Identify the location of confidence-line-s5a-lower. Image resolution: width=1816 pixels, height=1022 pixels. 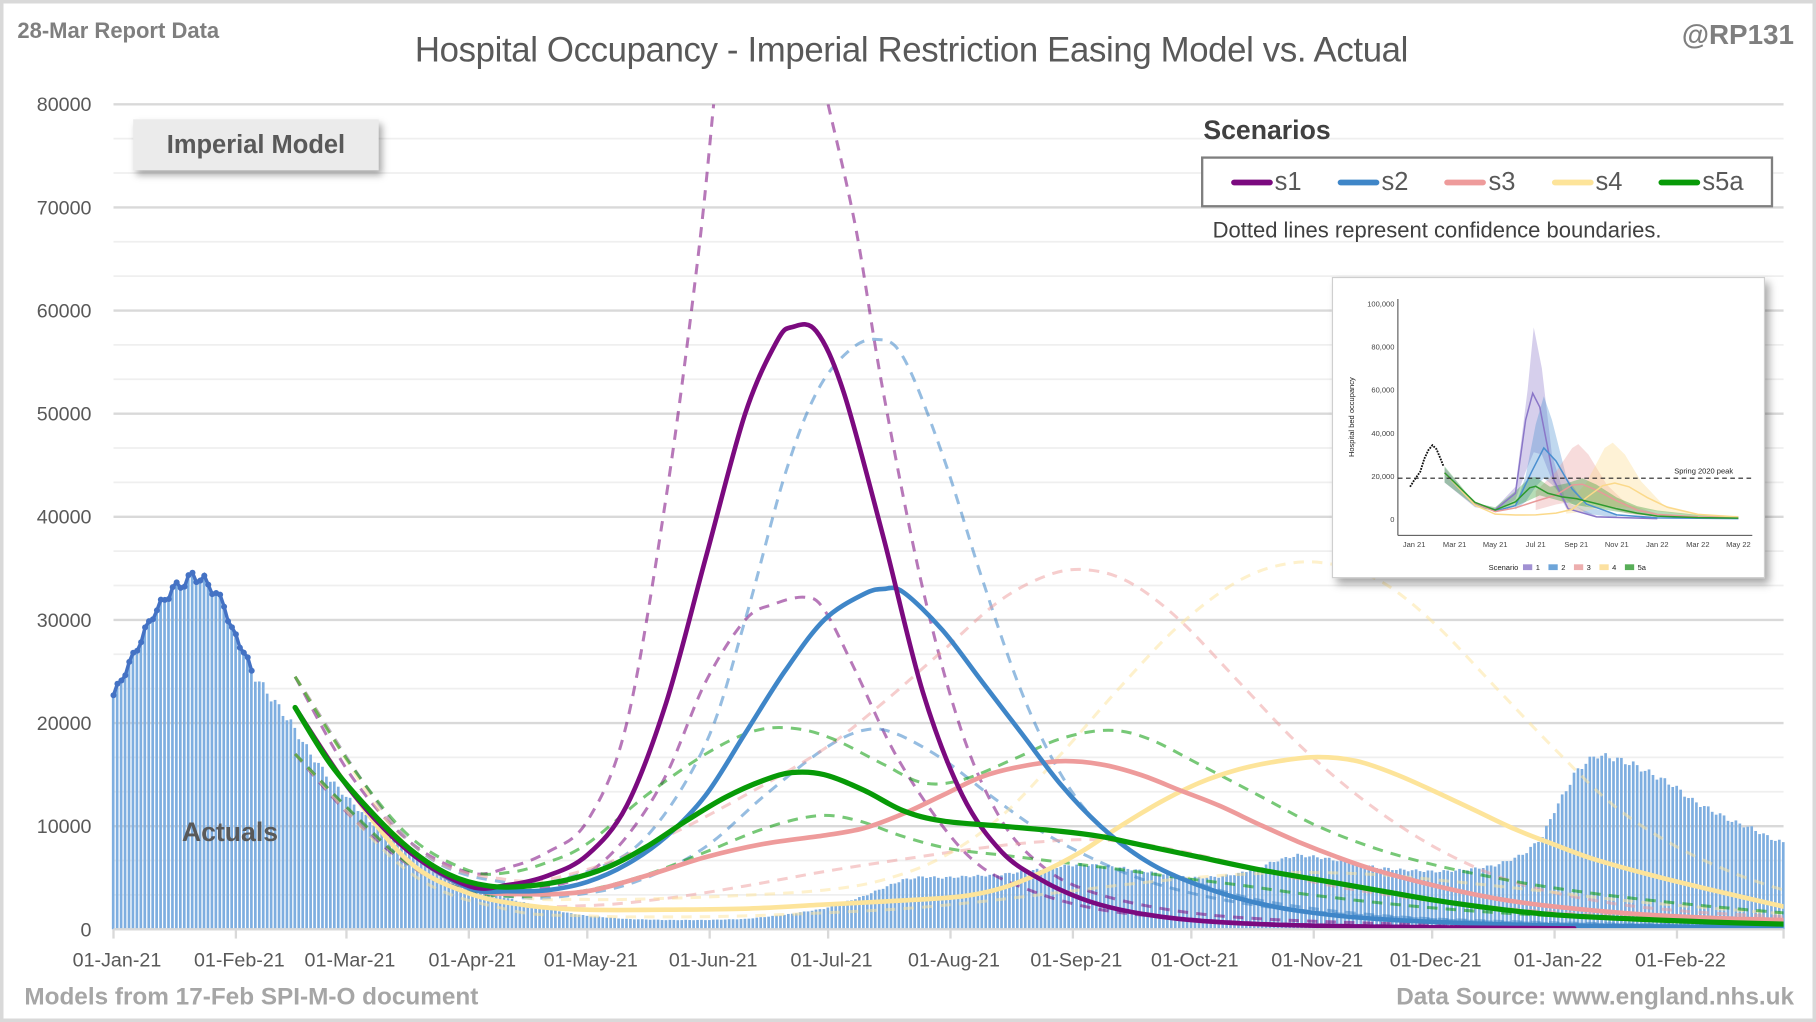
(1039, 838).